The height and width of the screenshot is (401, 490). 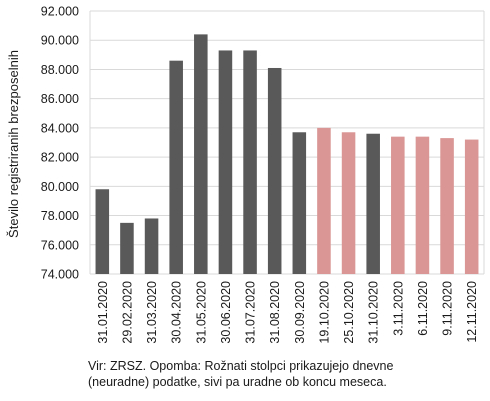 What do you see at coordinates (60, 275) in the screenshot?
I see `y-tick-label: 74.000` at bounding box center [60, 275].